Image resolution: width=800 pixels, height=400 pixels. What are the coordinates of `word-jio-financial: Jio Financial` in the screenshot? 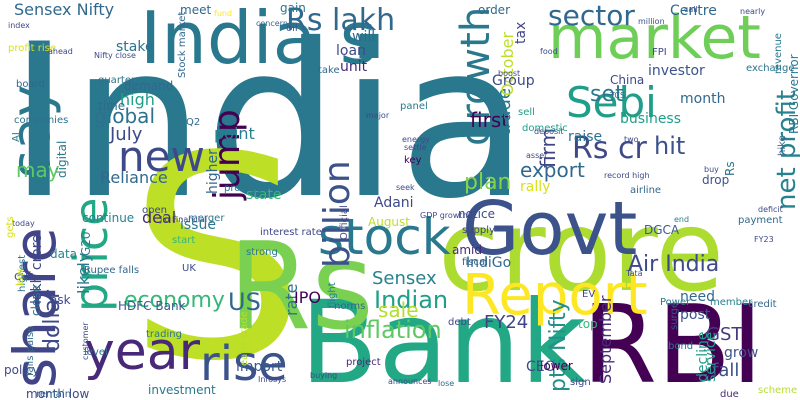 It's located at (184, 219).